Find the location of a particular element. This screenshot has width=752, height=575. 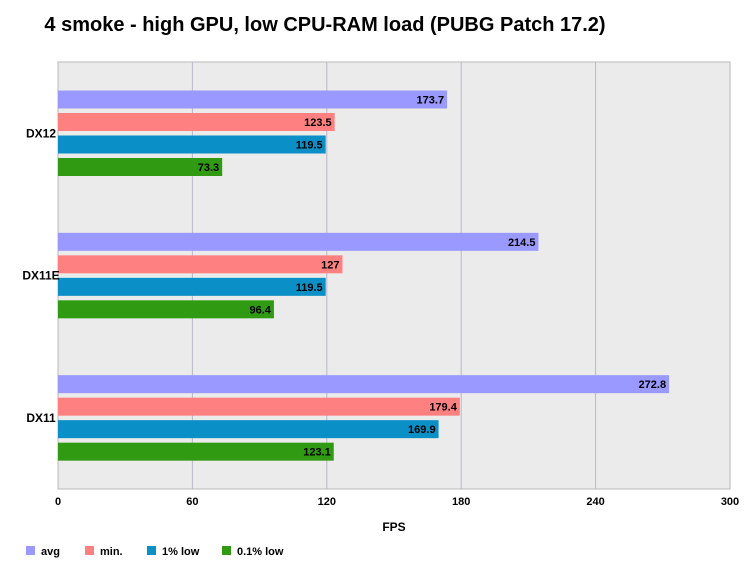

bar-value-label: 123.1 is located at coordinates (317, 453).